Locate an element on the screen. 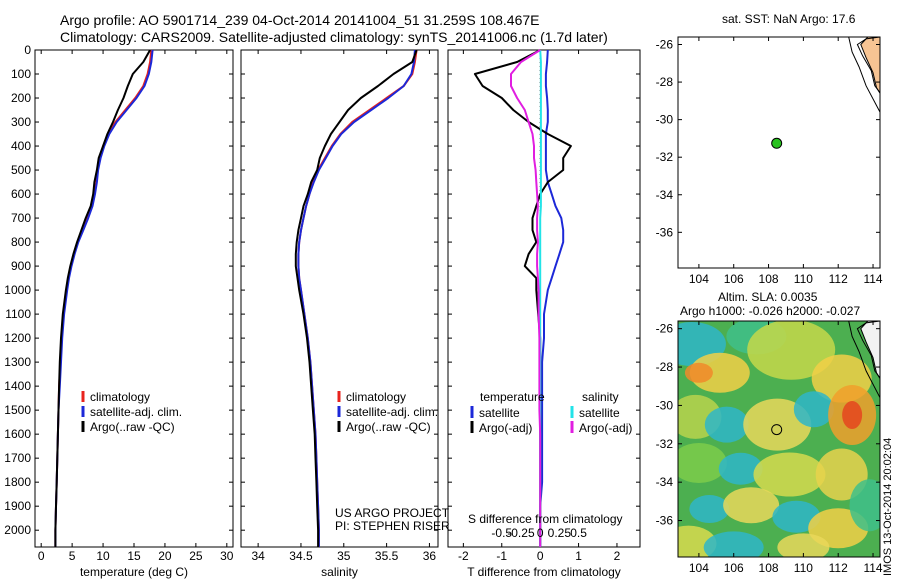 Image resolution: width=900 pixels, height=580 pixels. sla-title: Altim. SLA: 0.0035 is located at coordinates (768, 297).